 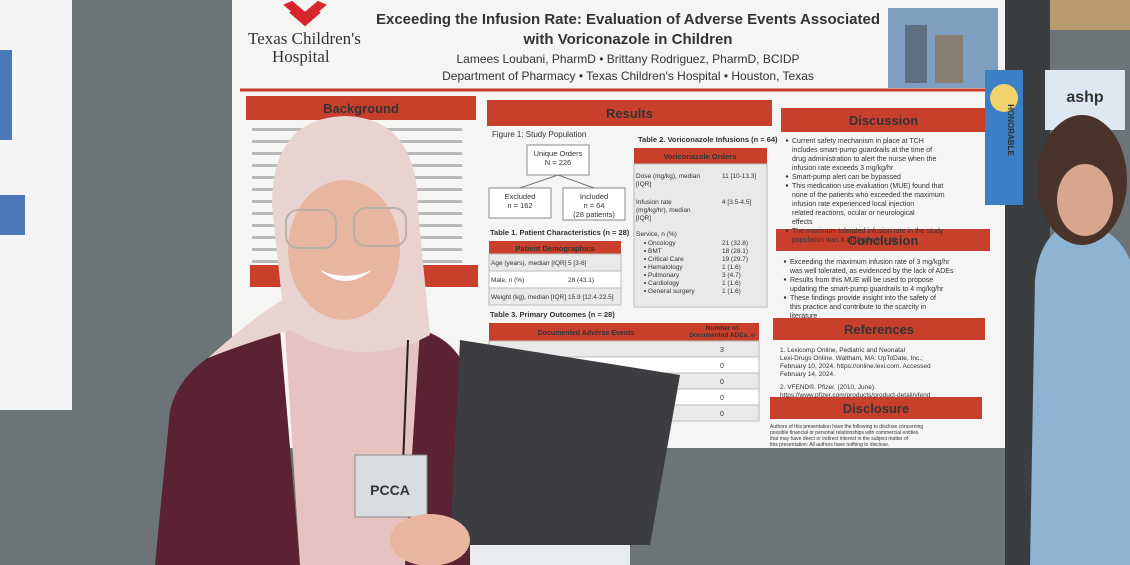 What do you see at coordinates (629, 113) in the screenshot?
I see `section-heading: Results` at bounding box center [629, 113].